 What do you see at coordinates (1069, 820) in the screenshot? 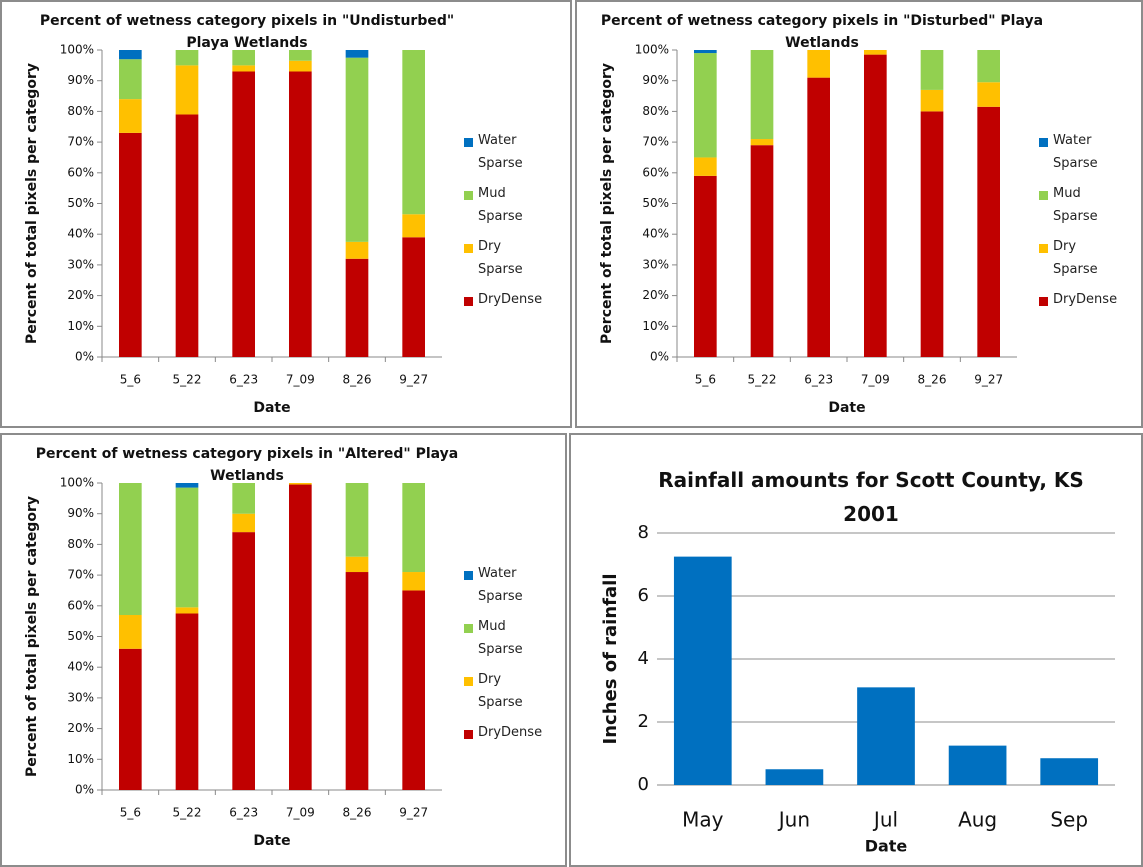
I see `x-tick-label: Sep` at bounding box center [1069, 820].